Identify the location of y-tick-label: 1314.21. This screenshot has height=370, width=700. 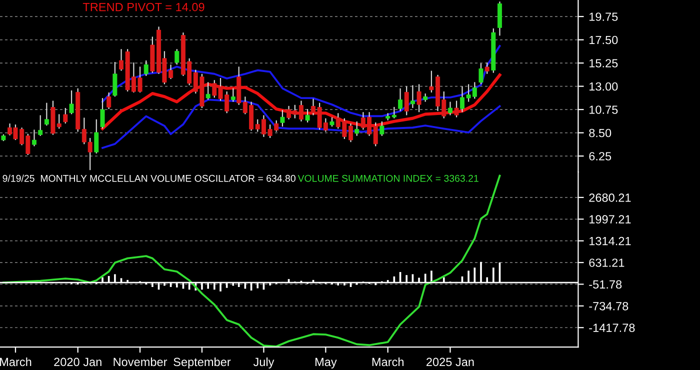
(610, 241).